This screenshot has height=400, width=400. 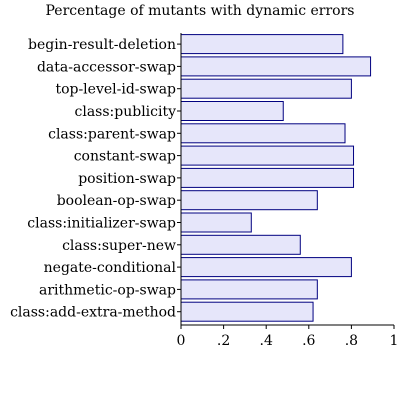 What do you see at coordinates (107, 290) in the screenshot?
I see `y-tick-label: arithmetic-op-swap` at bounding box center [107, 290].